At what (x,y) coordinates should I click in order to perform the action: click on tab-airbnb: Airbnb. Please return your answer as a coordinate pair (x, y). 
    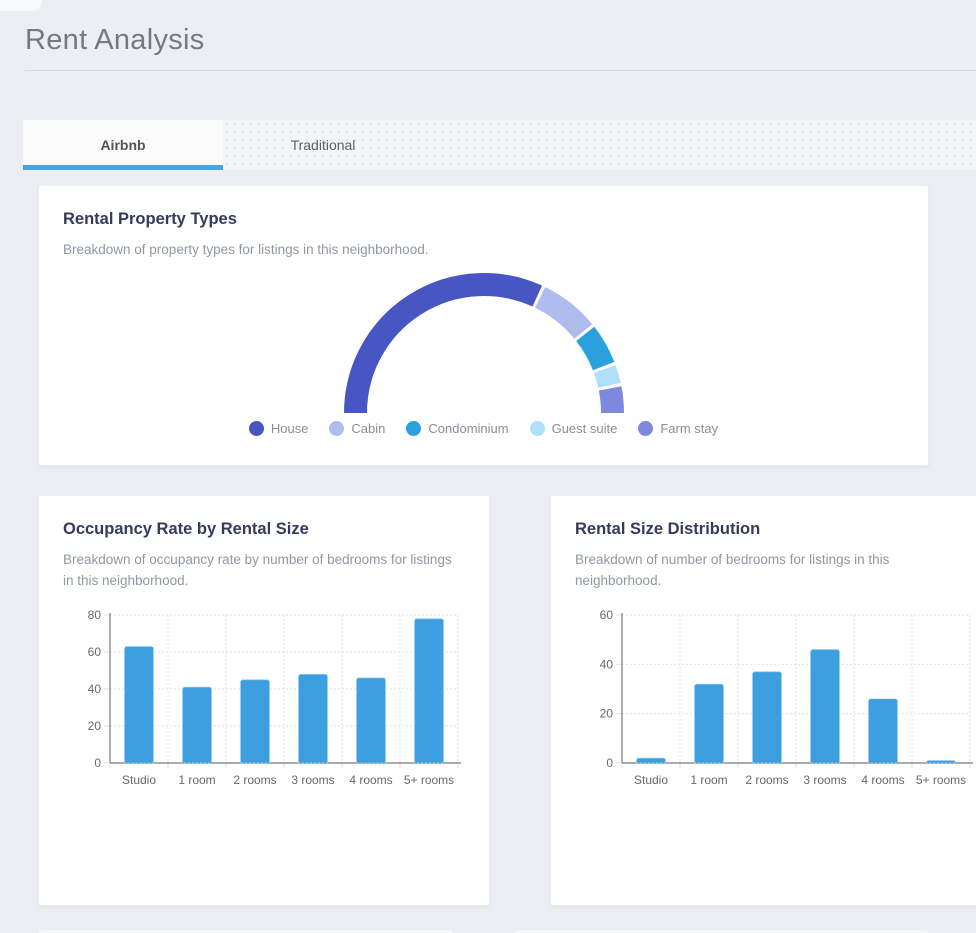
    Looking at the image, I should click on (123, 145).